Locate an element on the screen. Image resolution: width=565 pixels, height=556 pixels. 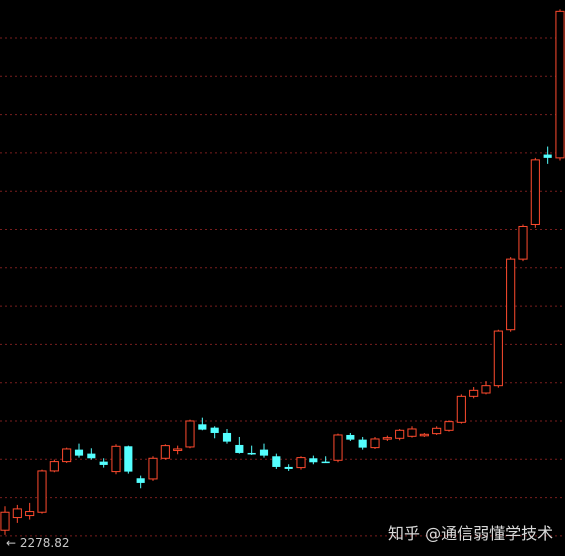
watermark: 知乎 @通信弱懂学技术 is located at coordinates (471, 533).